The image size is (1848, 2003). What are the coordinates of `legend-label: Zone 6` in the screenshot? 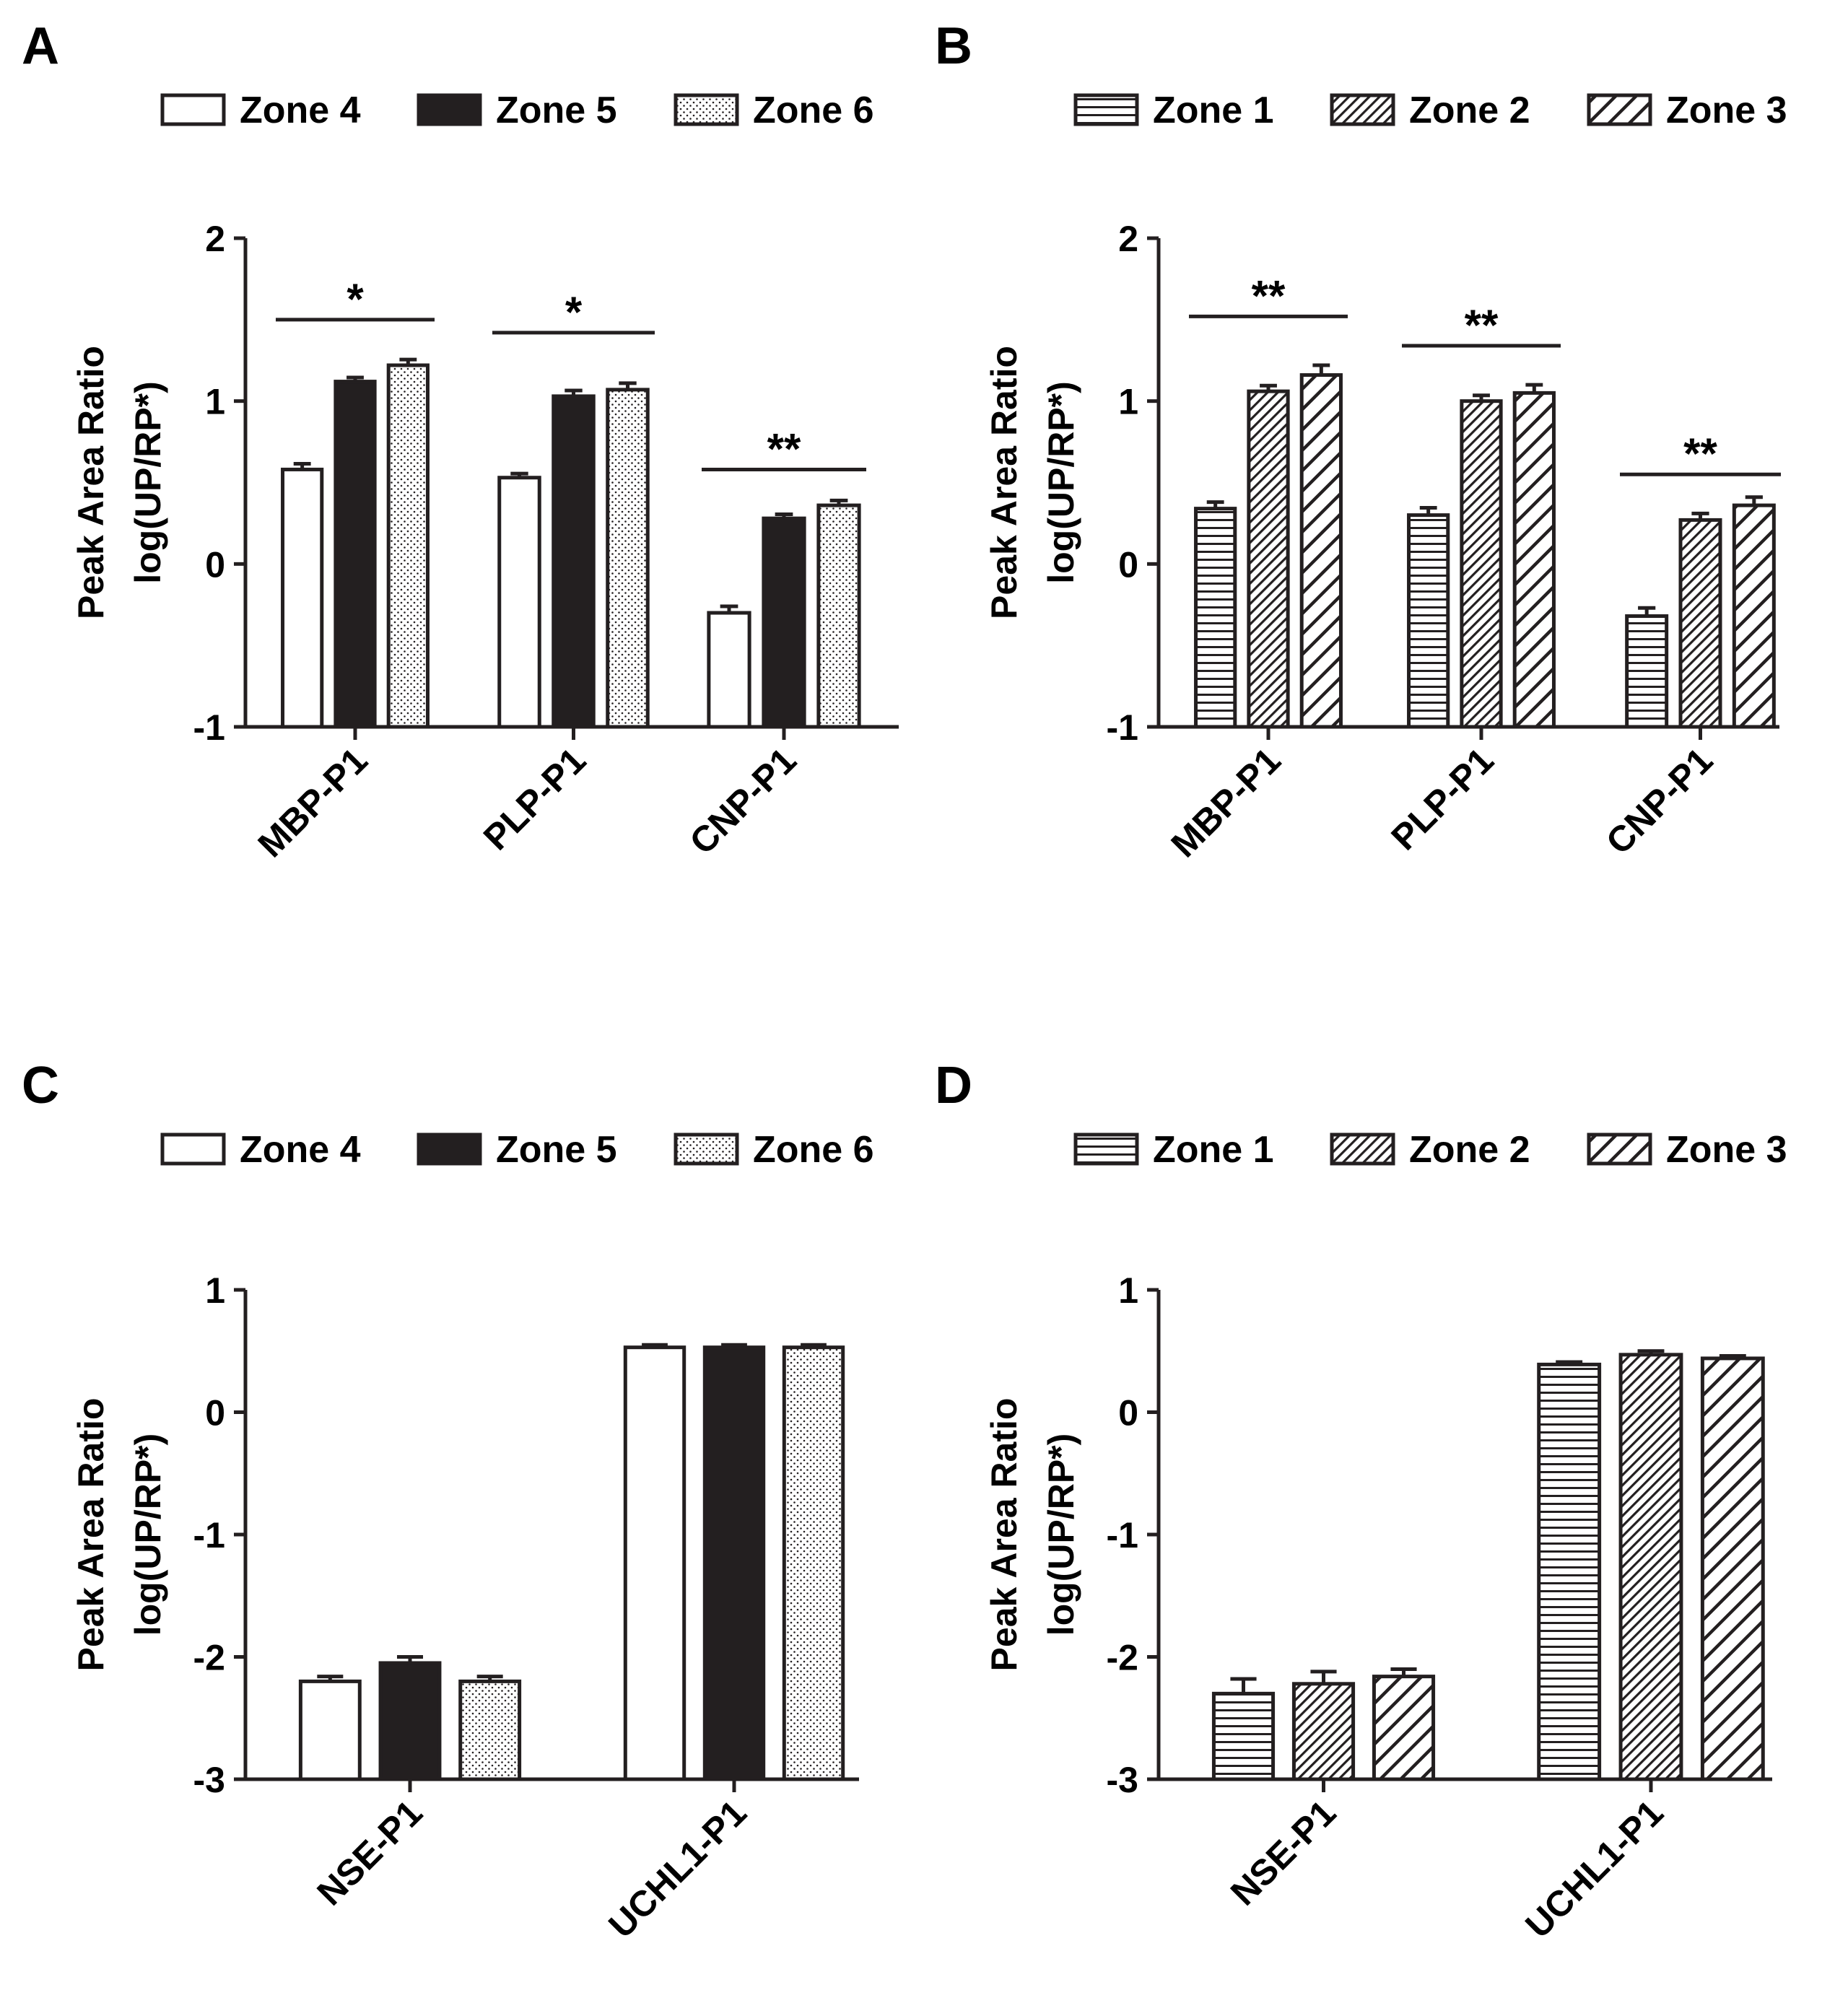 It's located at (813, 110).